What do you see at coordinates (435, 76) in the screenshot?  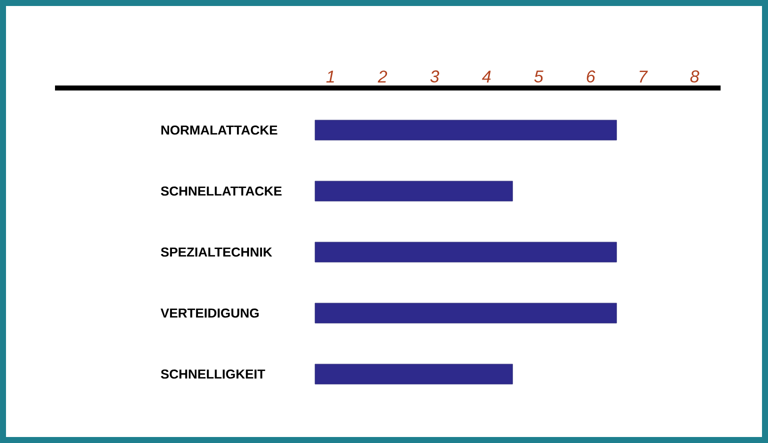 I see `x-tick-label: 3` at bounding box center [435, 76].